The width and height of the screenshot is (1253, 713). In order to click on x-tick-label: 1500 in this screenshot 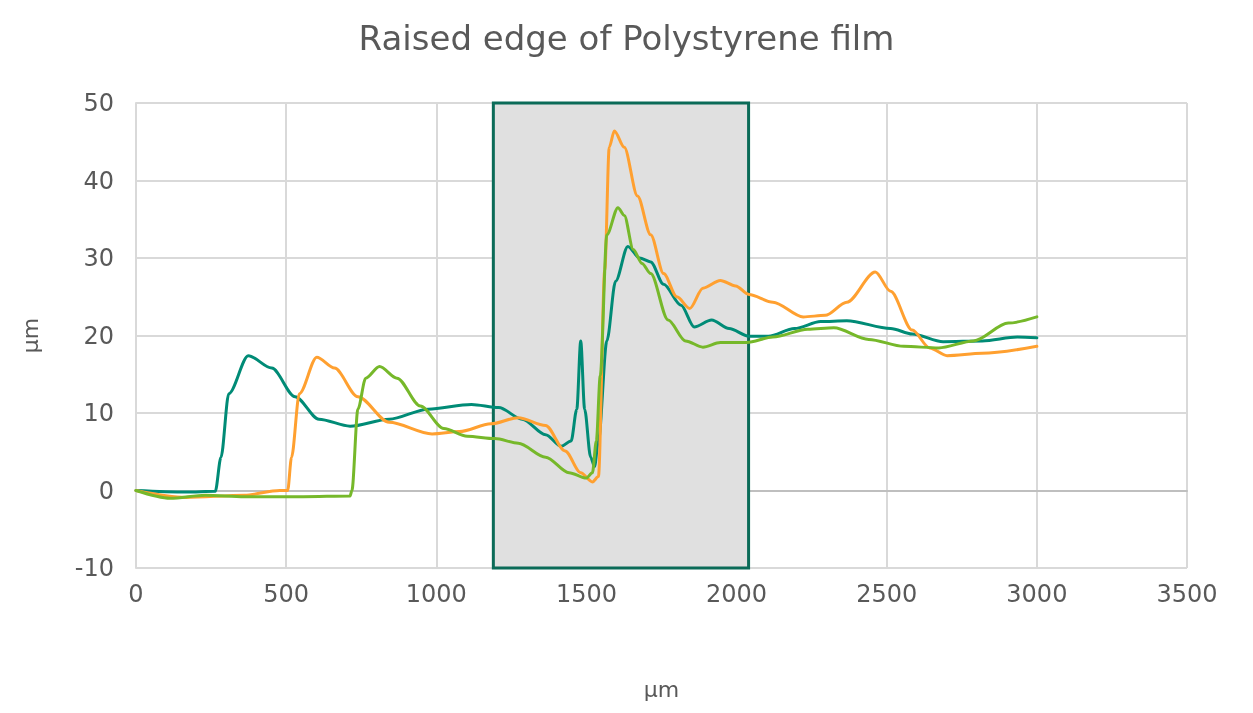, I will do `click(586, 594)`.